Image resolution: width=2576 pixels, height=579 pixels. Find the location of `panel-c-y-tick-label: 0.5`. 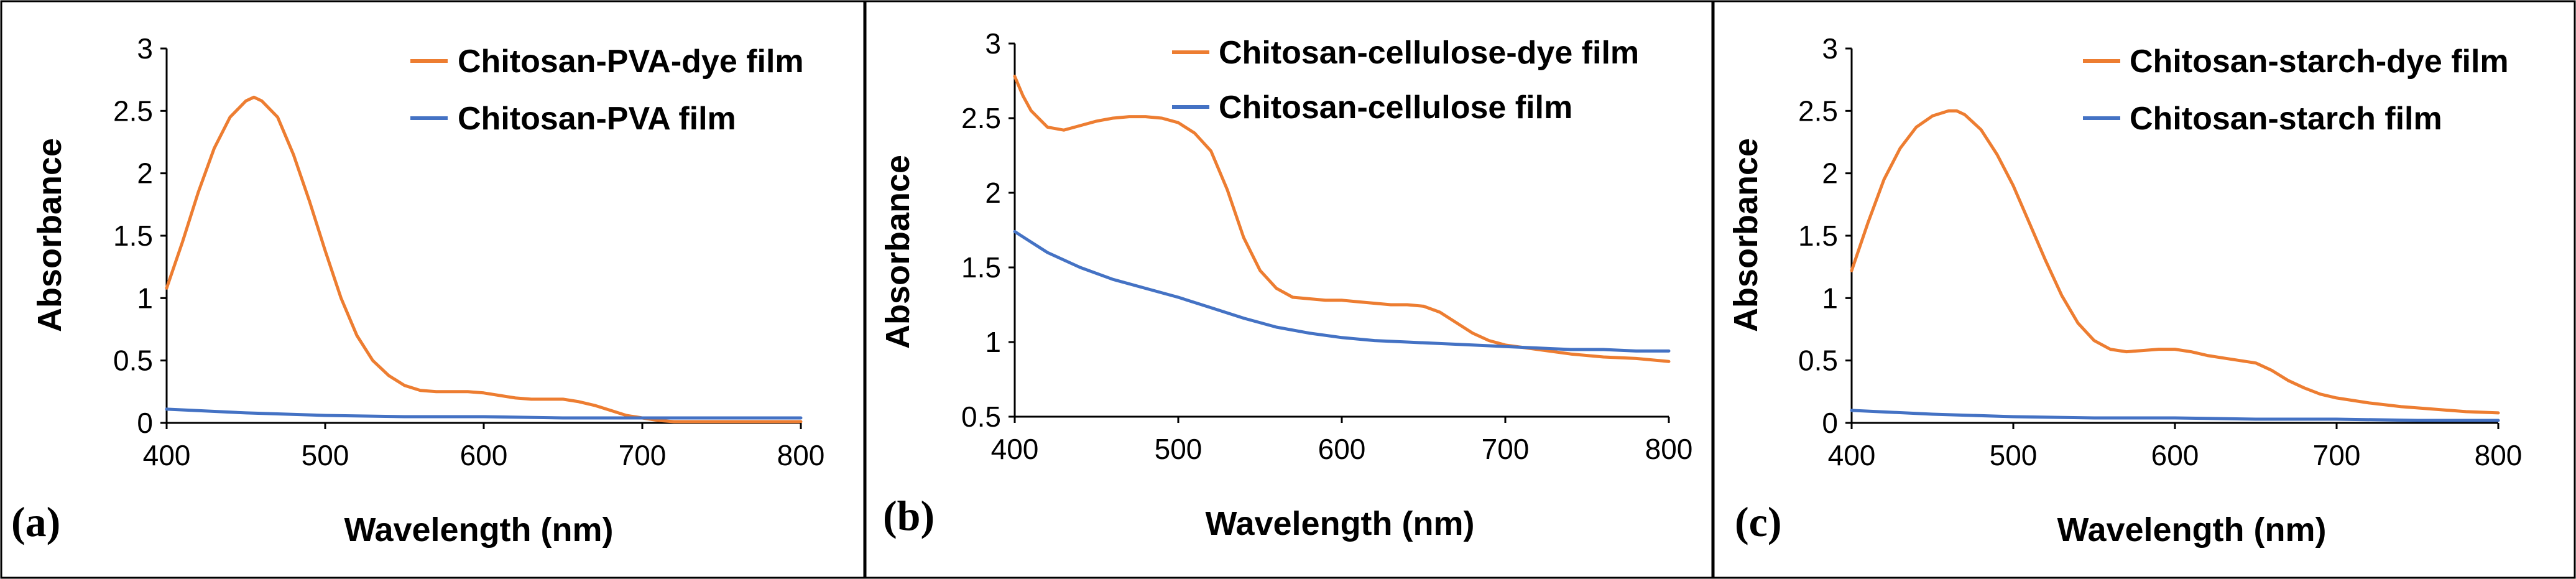

panel-c-y-tick-label: 0.5 is located at coordinates (1818, 361).